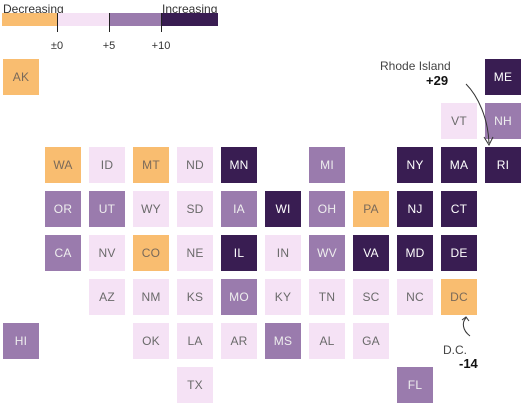 The height and width of the screenshot is (408, 526). What do you see at coordinates (415, 297) in the screenshot?
I see `state-tile-nc: NC` at bounding box center [415, 297].